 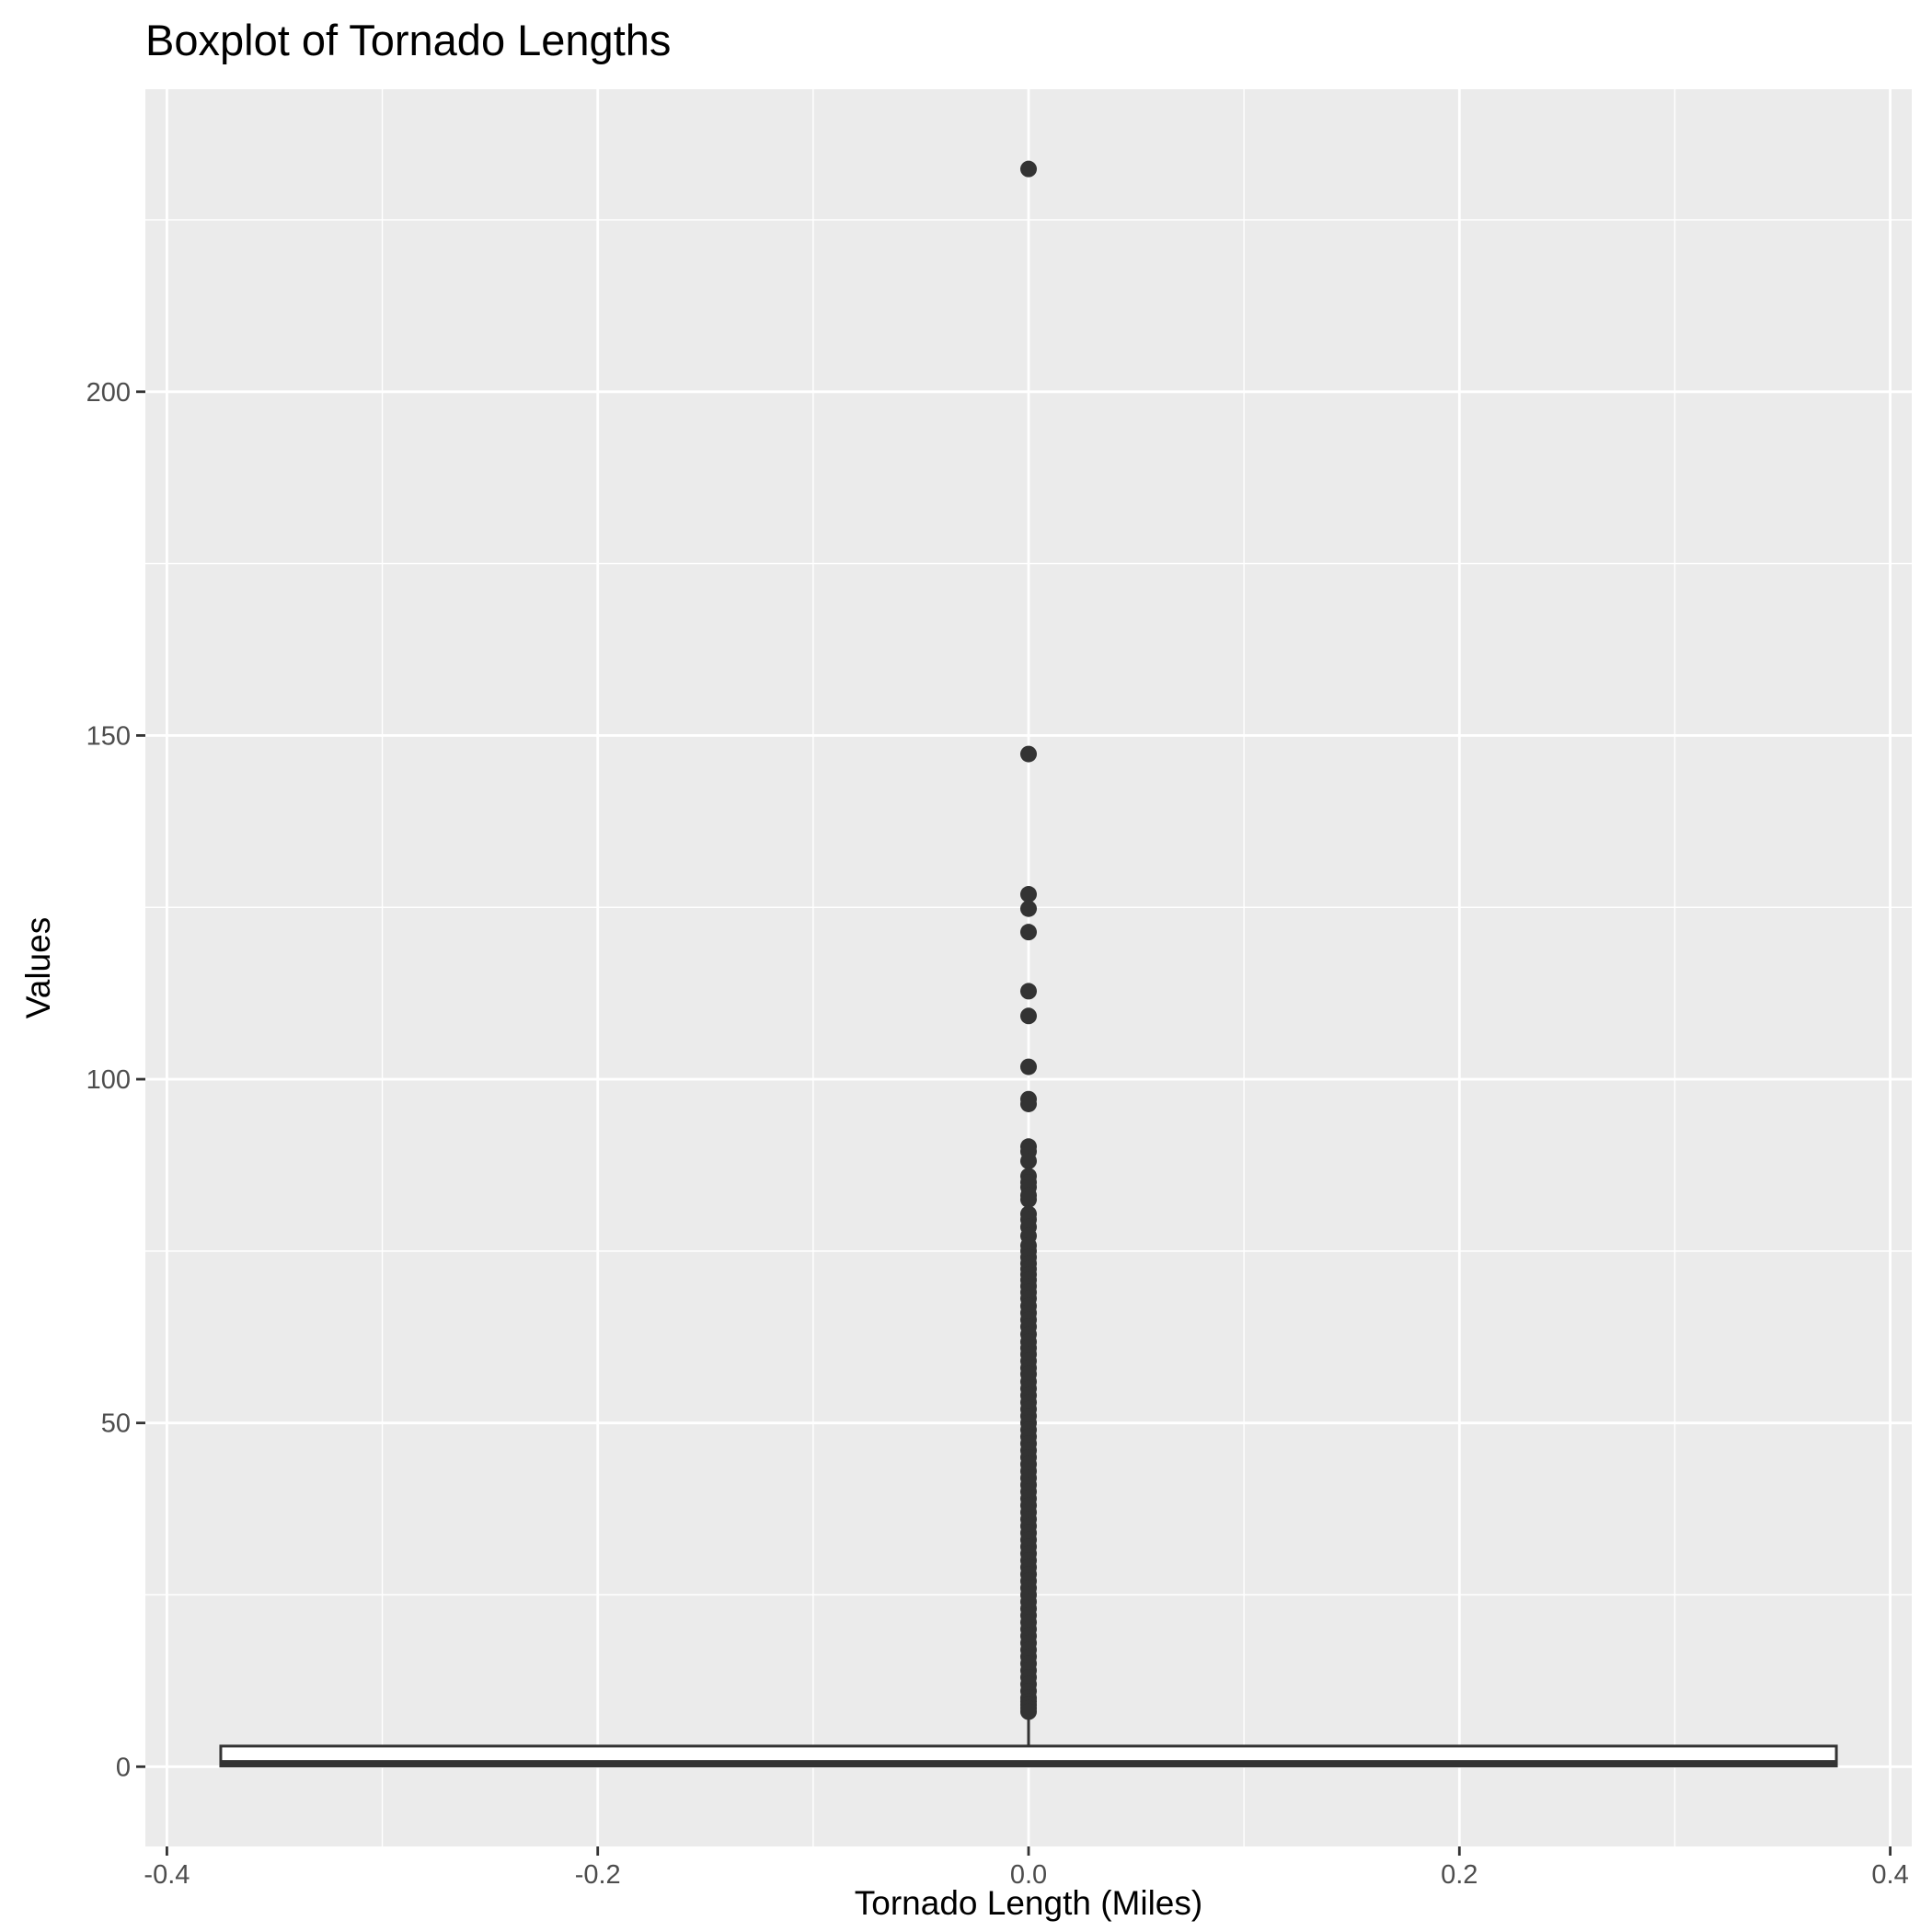 I want to click on y-axis-title: Values, so click(x=38, y=968).